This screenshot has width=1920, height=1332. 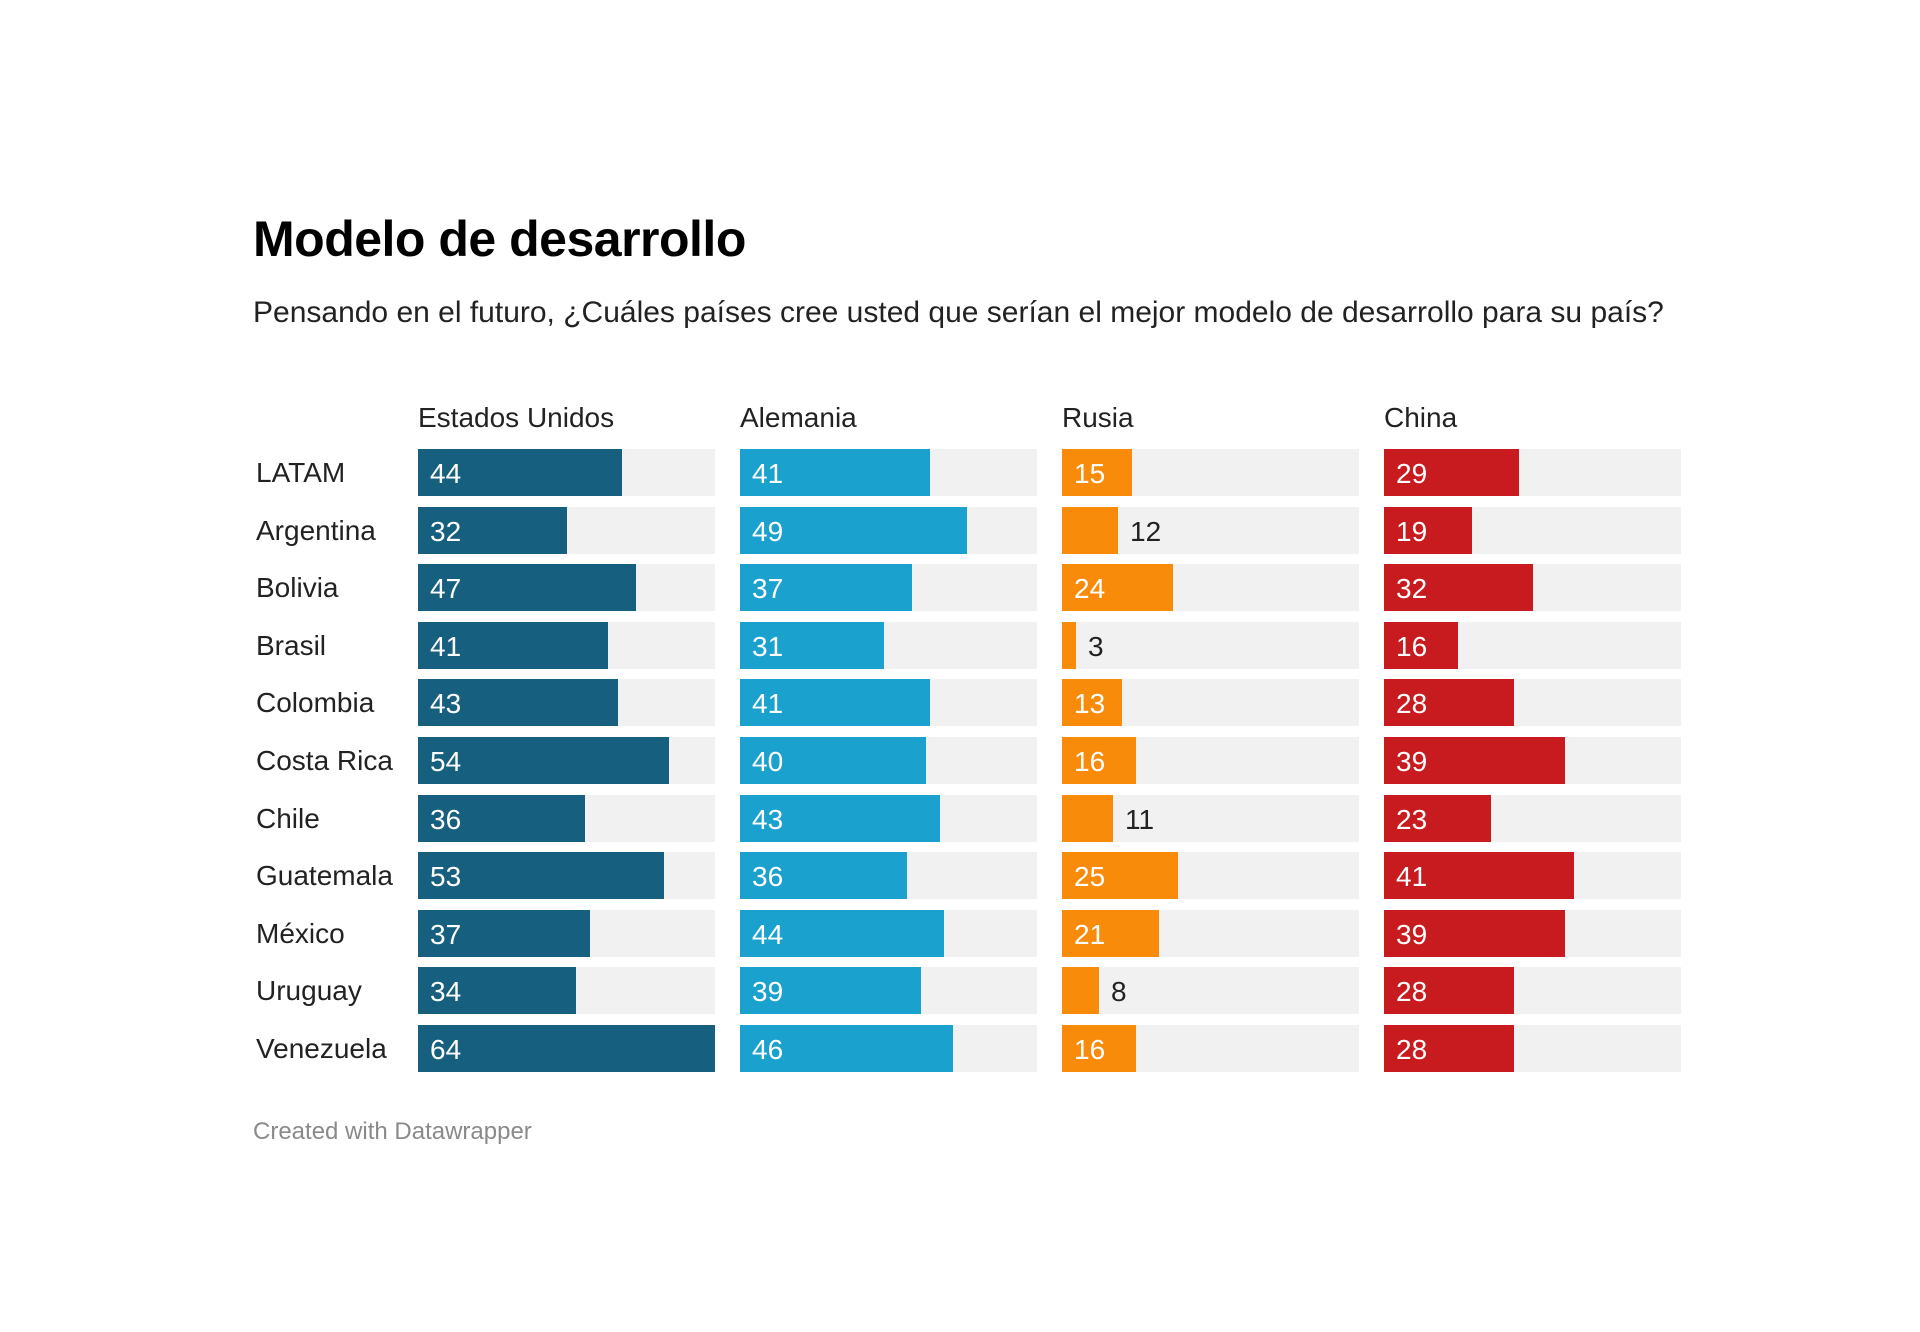 What do you see at coordinates (768, 531) in the screenshot?
I see `value-label: 49` at bounding box center [768, 531].